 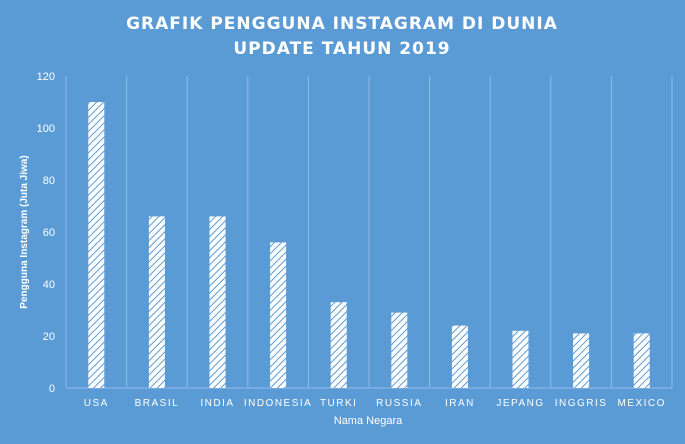 I want to click on y-axis-ticks: 0 20 40 60 80 100 120, so click(x=46, y=233).